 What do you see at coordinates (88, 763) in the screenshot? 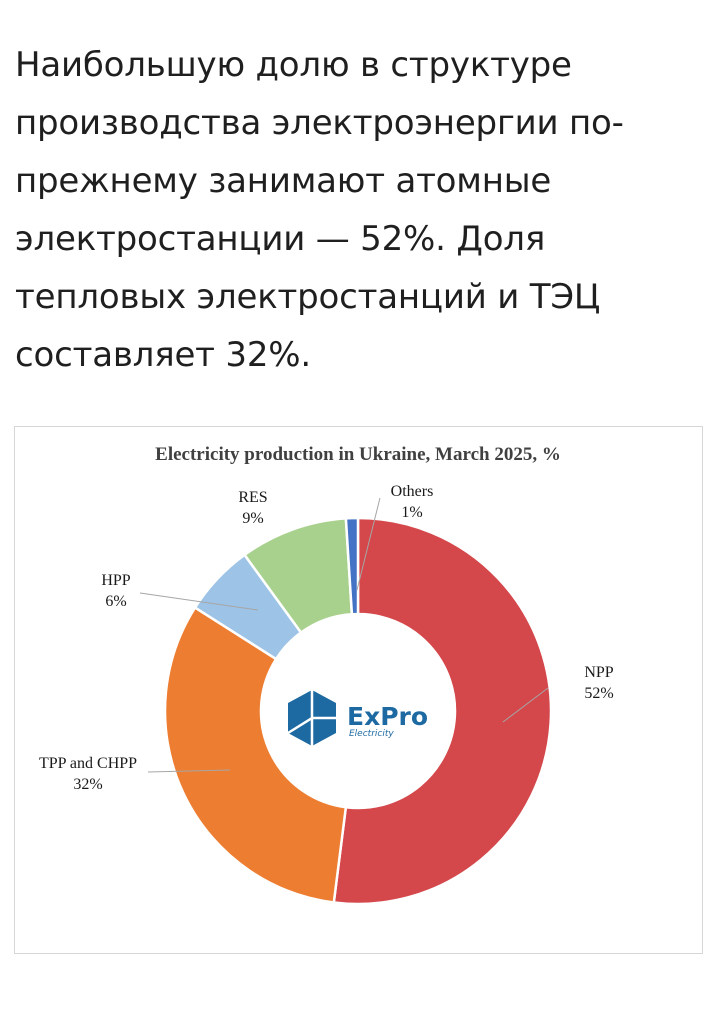
I see `slice-label-tpp-and-chpp: TPP and CHPP` at bounding box center [88, 763].